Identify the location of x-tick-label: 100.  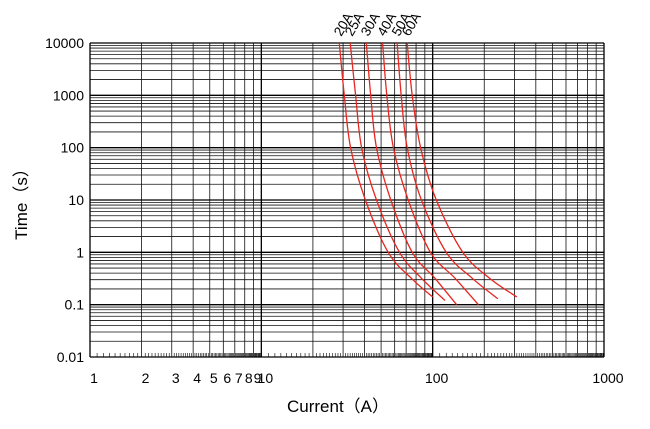
(437, 378).